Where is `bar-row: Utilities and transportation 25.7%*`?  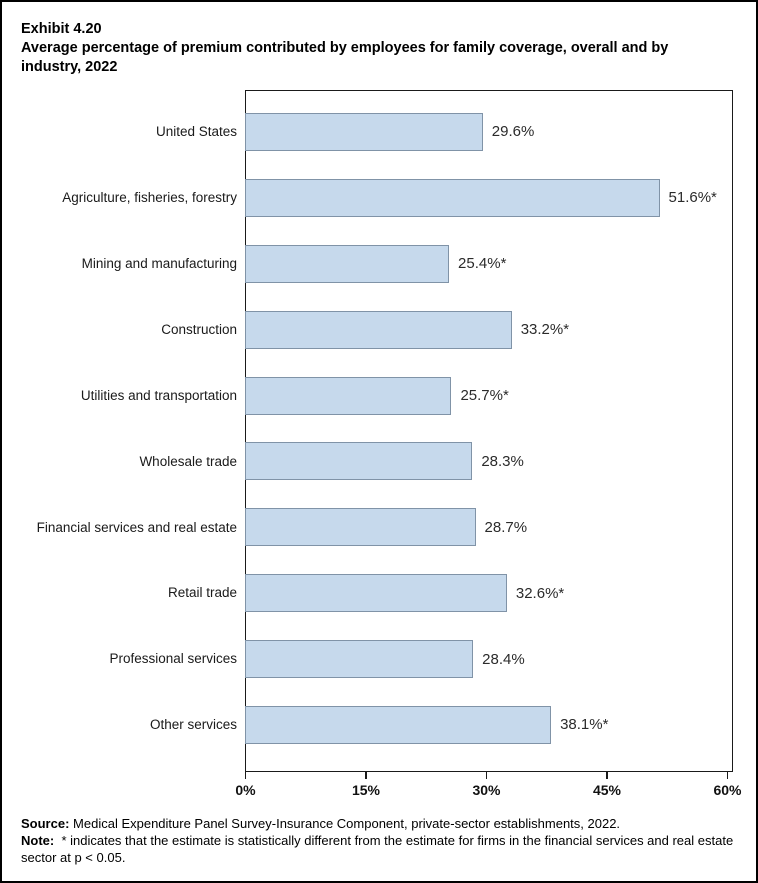 bar-row: Utilities and transportation 25.7%* is located at coordinates (379, 396).